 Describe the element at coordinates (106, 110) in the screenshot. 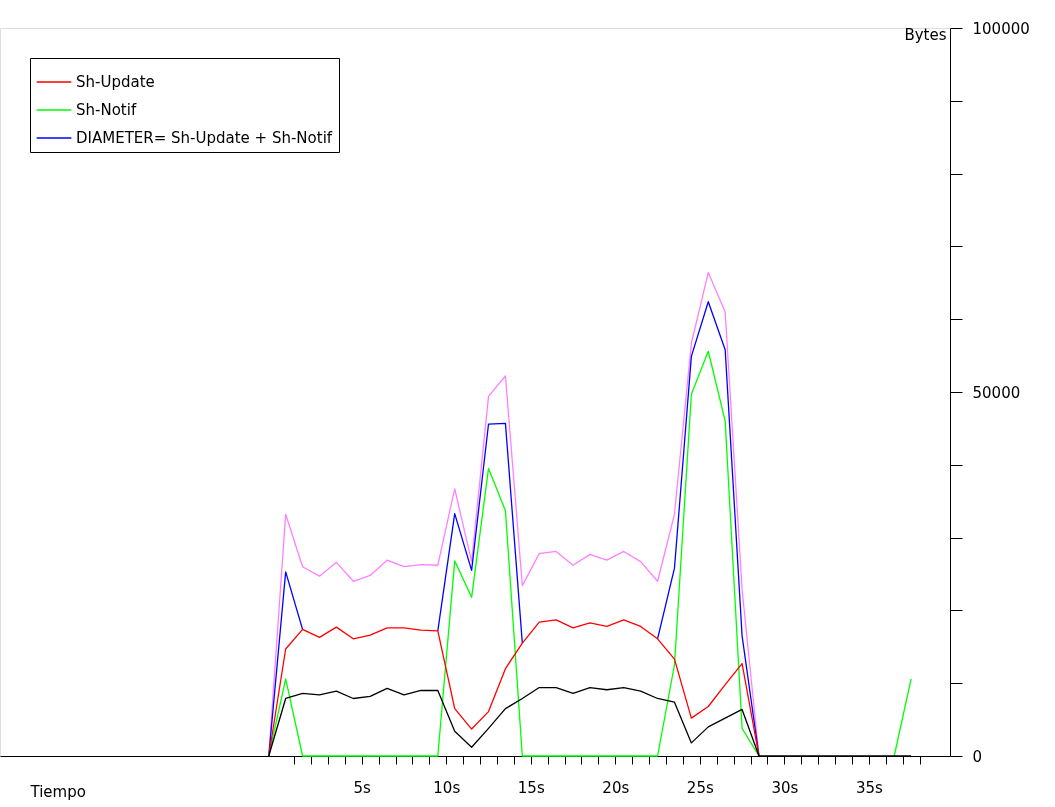

I see `legend-label: Sh-Notif` at that location.